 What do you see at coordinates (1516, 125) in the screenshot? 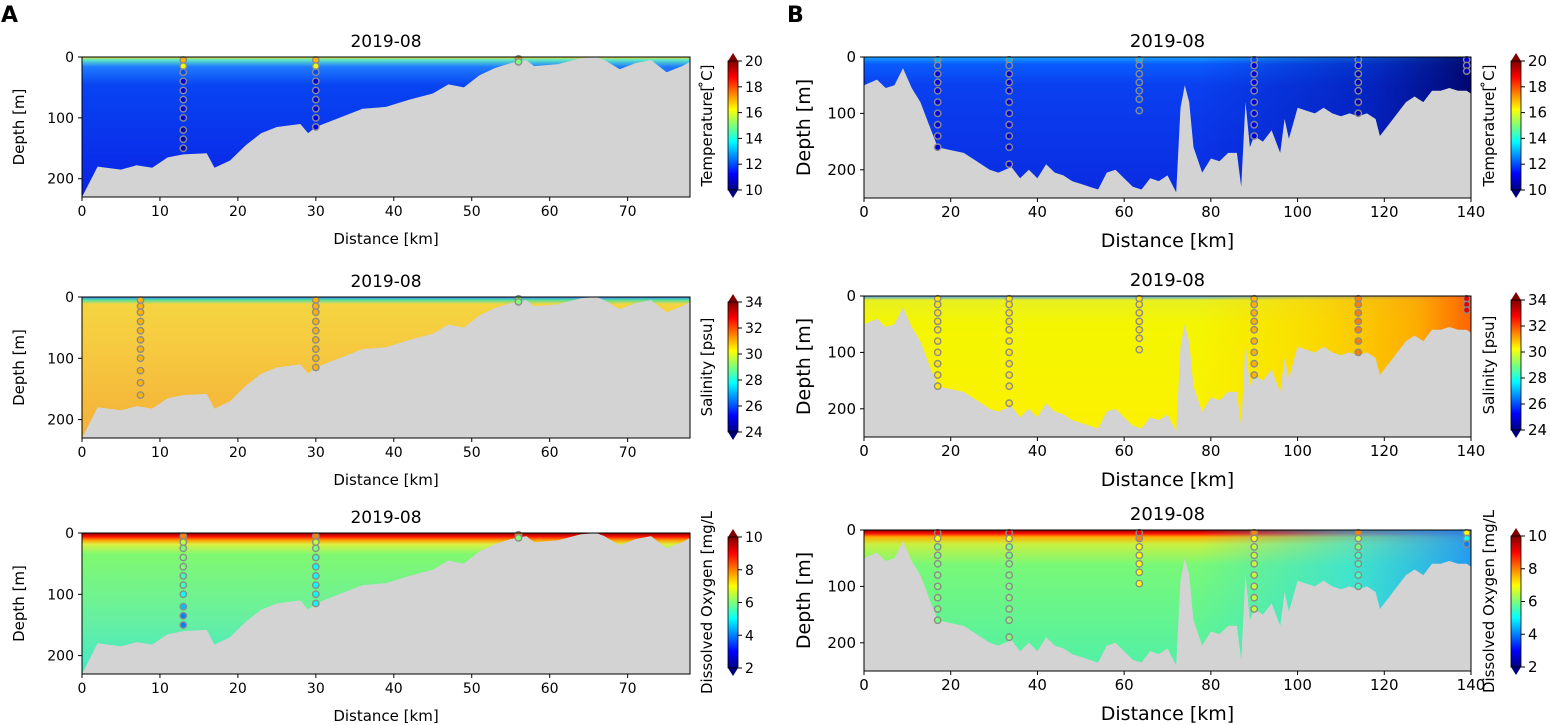
I see `colorbar-frame` at bounding box center [1516, 125].